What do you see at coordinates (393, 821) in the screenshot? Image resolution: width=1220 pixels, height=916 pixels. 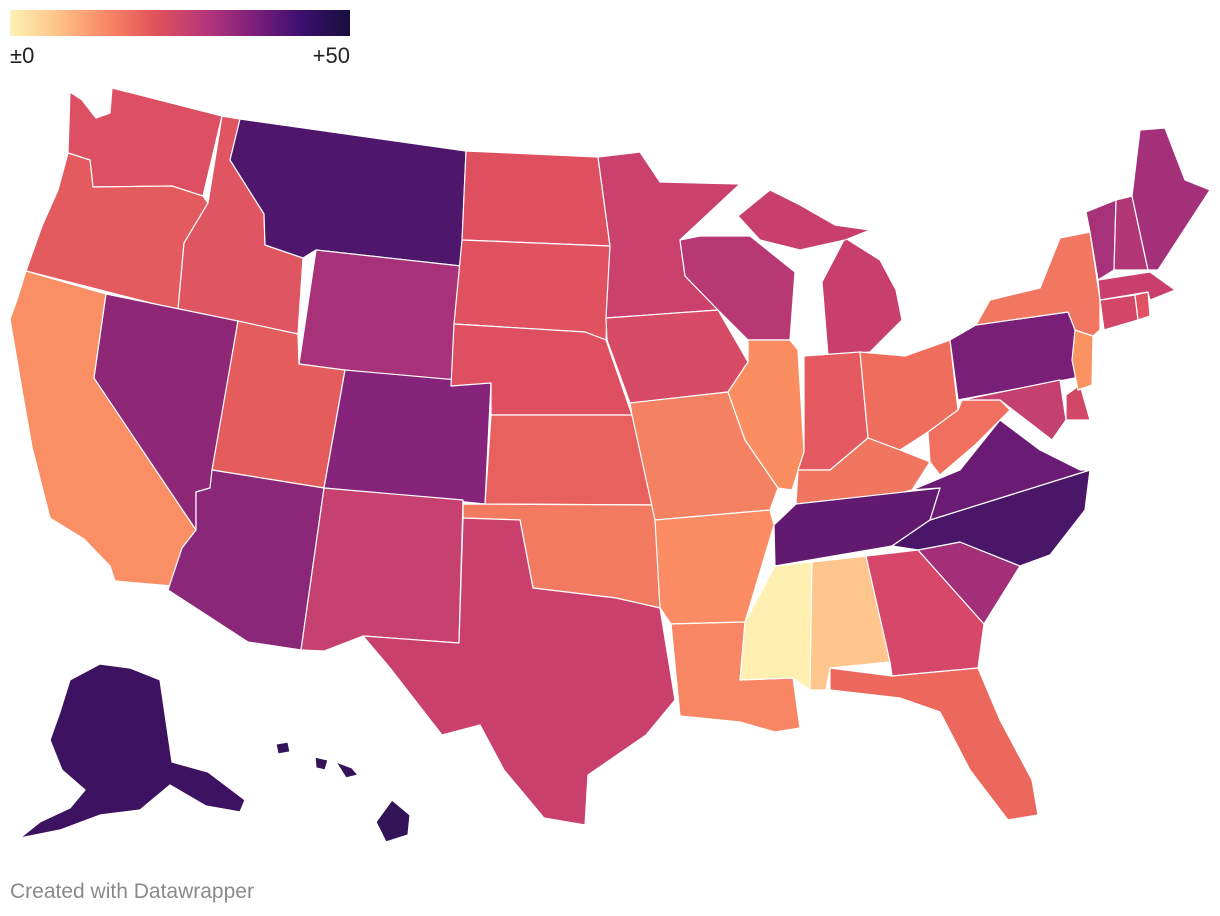 I see `state-hawaii` at bounding box center [393, 821].